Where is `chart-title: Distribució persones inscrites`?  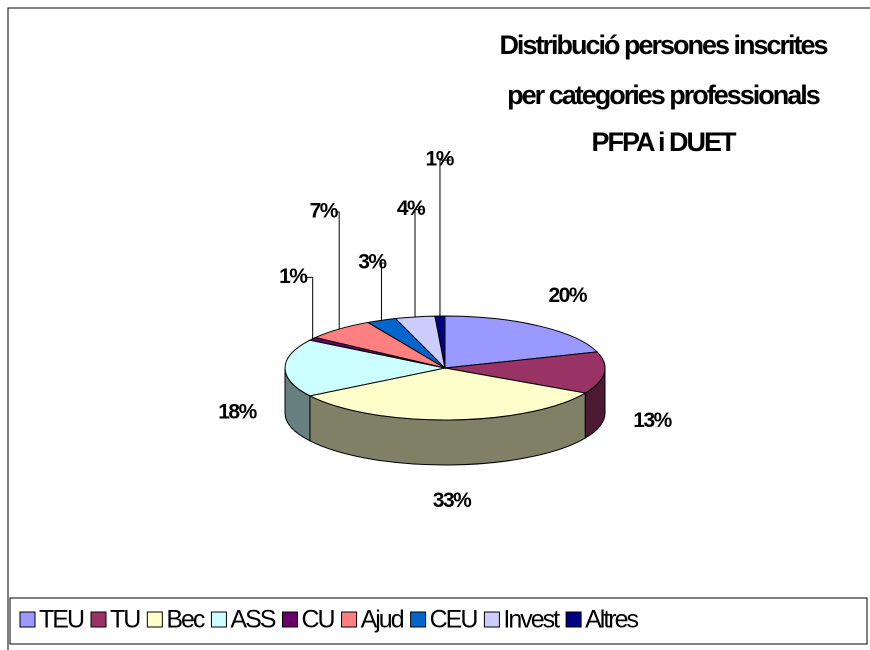
chart-title: Distribució persones inscrites is located at coordinates (663, 45).